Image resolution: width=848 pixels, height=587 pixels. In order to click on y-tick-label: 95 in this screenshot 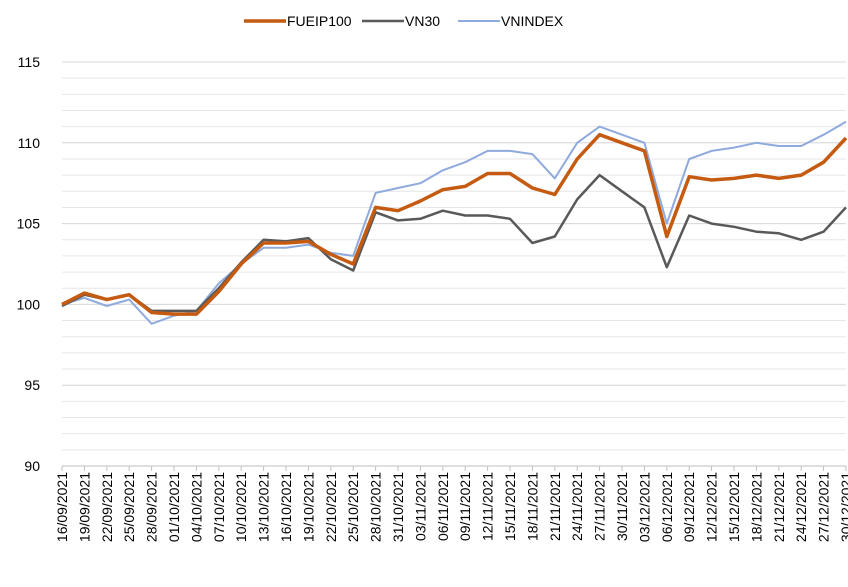, I will do `click(32, 385)`.